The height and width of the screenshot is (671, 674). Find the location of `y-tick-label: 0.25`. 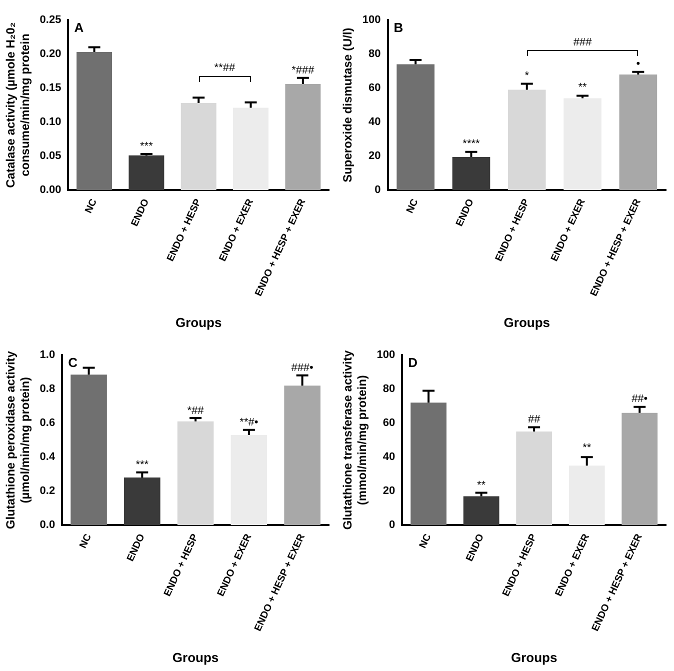

y-tick-label: 0.25 is located at coordinates (51, 20).